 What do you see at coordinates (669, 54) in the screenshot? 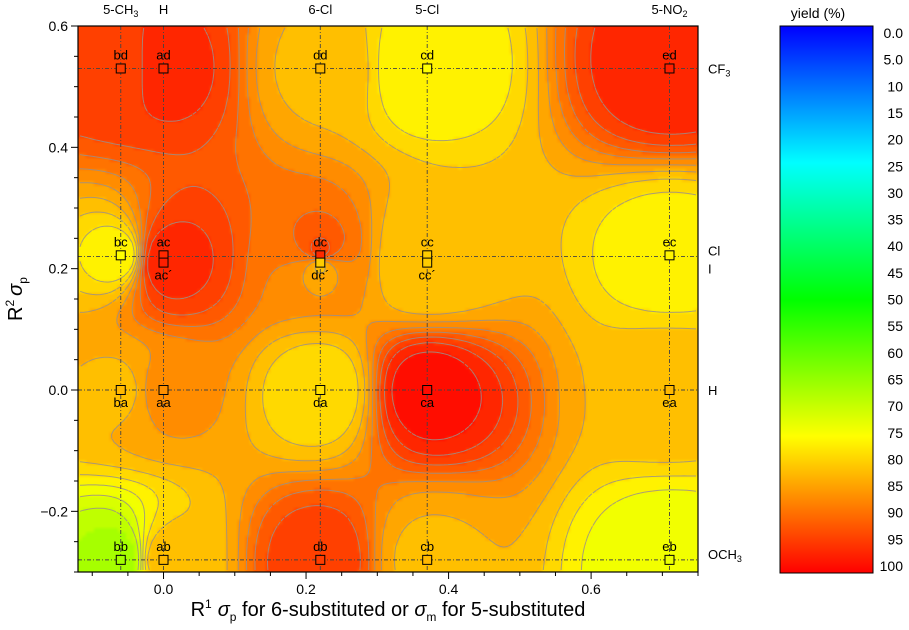
I see `data-point-label: ed` at bounding box center [669, 54].